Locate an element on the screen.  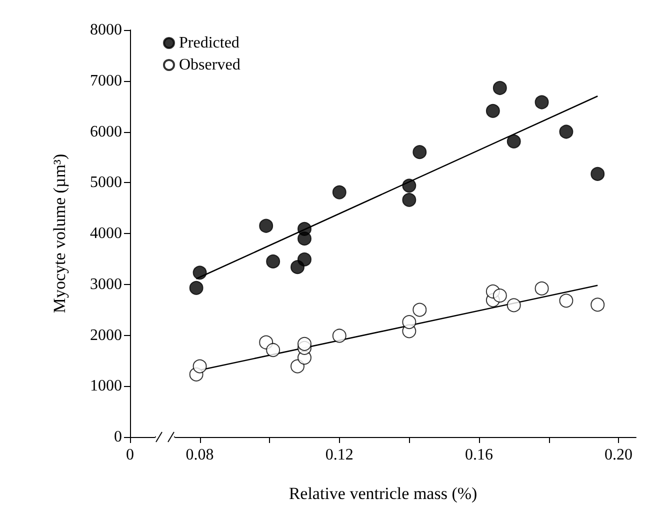
x-tick-label: 0.20 is located at coordinates (618, 455).